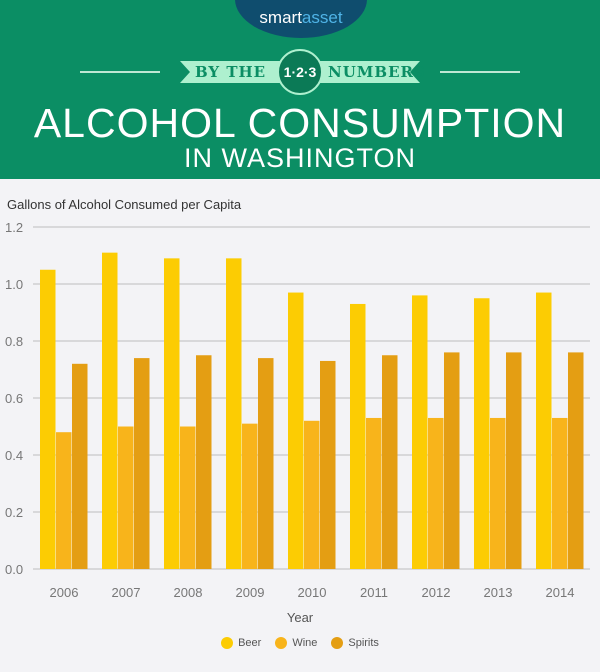  What do you see at coordinates (482, 433) in the screenshot?
I see `bar-beer-2013` at bounding box center [482, 433].